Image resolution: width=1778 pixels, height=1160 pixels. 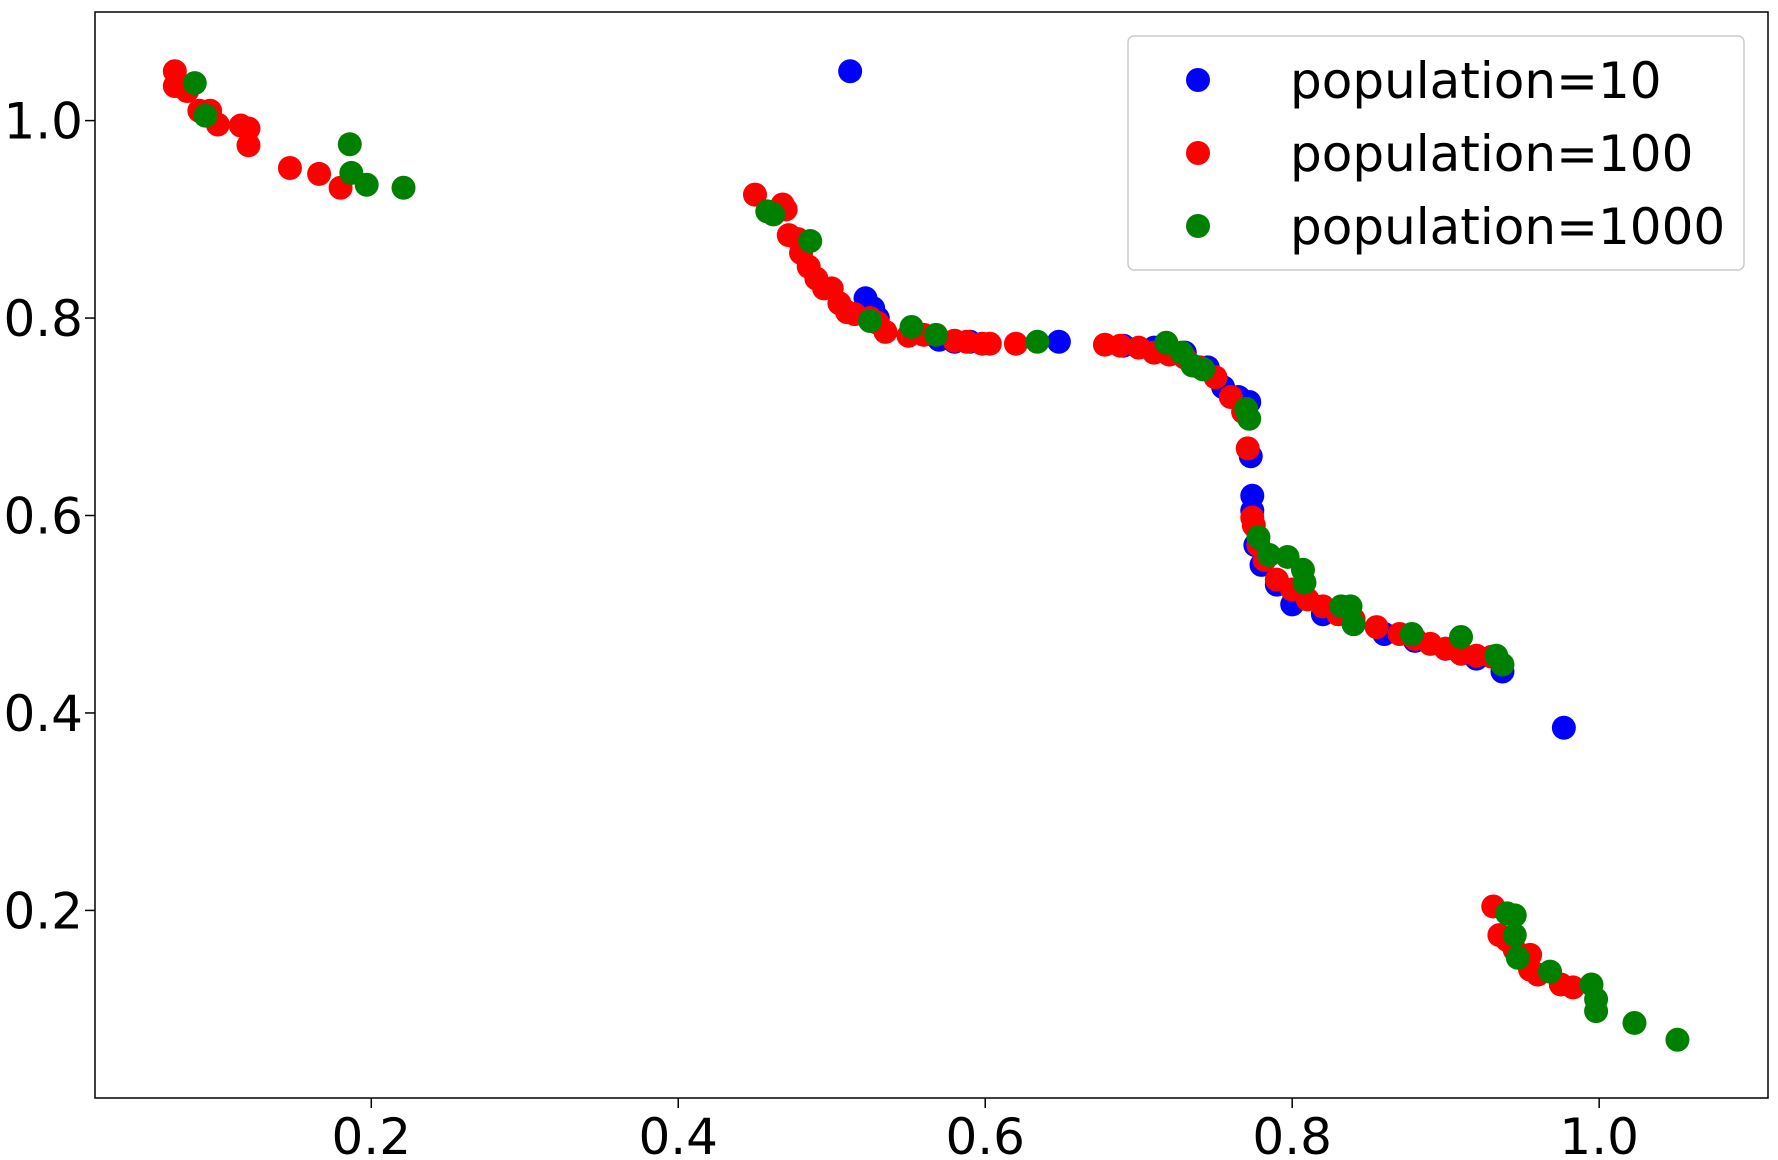 I want to click on legend-box, so click(x=1436, y=153).